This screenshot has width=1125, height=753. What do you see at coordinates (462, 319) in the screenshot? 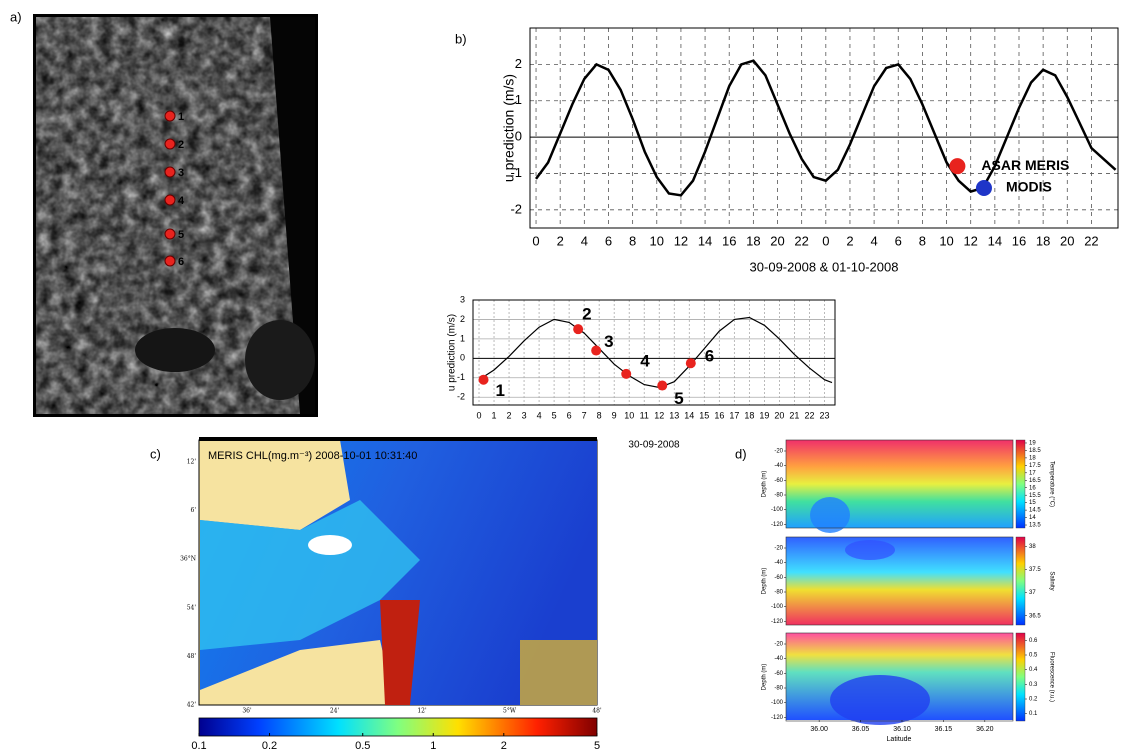
I see `y-tick-label: 2` at bounding box center [462, 319].